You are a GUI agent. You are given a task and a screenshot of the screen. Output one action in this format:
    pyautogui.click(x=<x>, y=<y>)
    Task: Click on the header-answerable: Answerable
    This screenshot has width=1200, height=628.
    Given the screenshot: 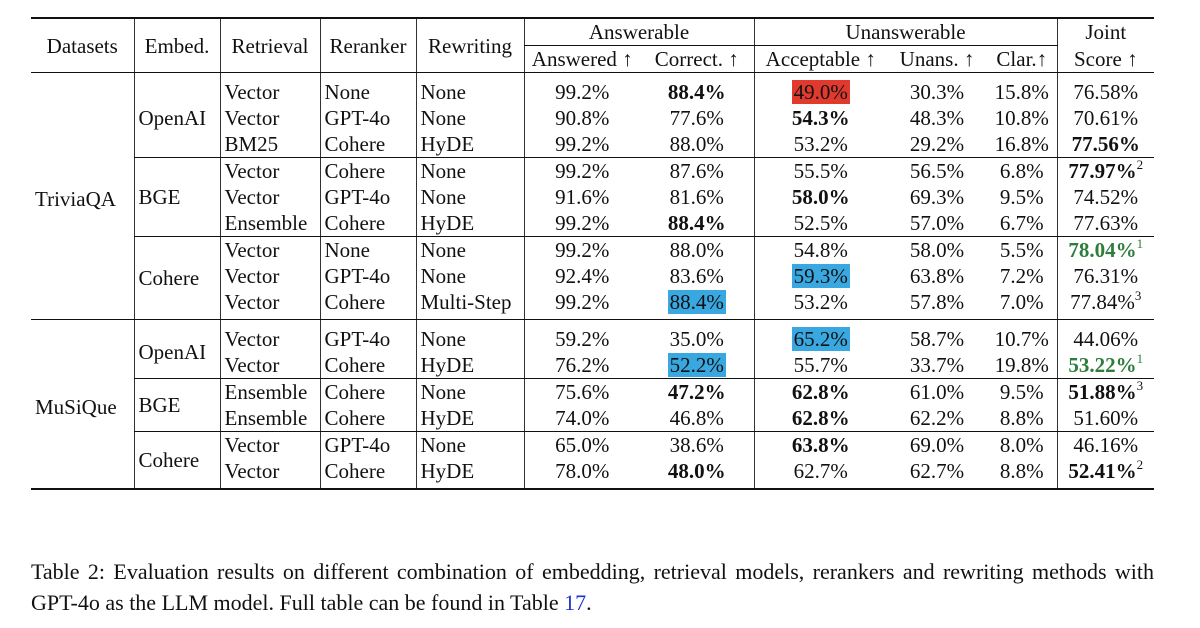 What is the action you would take?
    pyautogui.click(x=639, y=32)
    